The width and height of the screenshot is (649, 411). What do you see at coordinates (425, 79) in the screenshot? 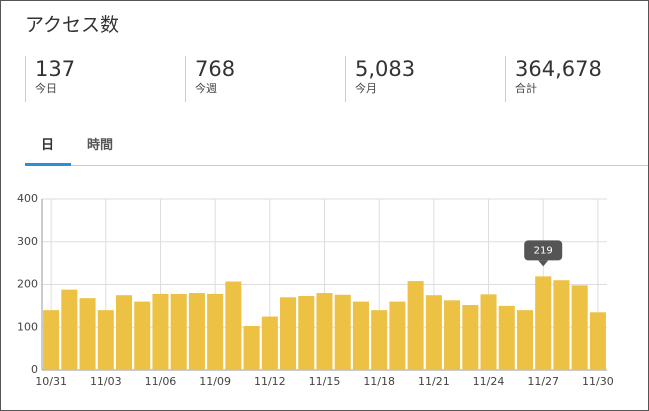
I see `stat: 5,083 今月` at bounding box center [425, 79].